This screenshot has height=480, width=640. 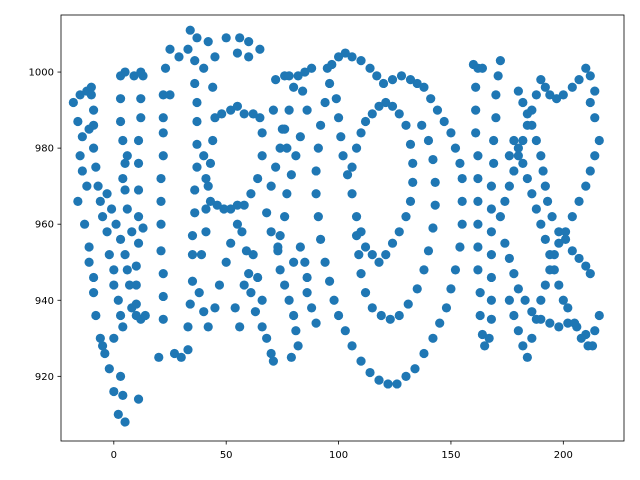 I want to click on x-tick-label: 100, so click(x=338, y=455).